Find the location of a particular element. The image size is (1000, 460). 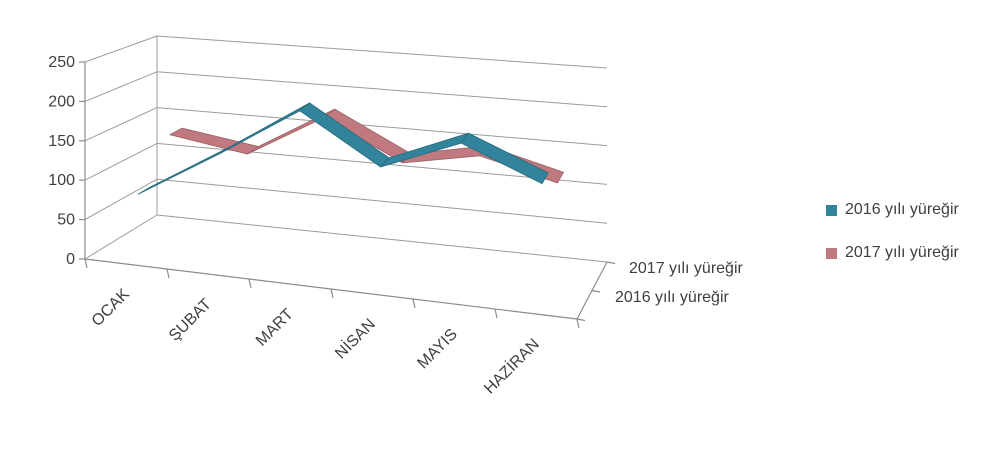

depth-axis-label: 2017 yılı yüreğir is located at coordinates (686, 268).